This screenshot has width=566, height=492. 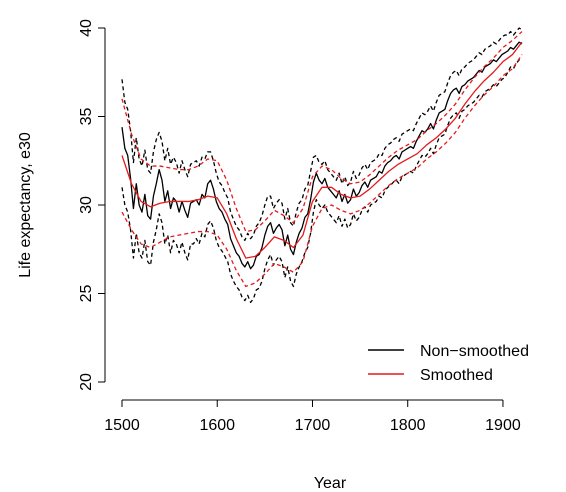 What do you see at coordinates (474, 351) in the screenshot?
I see `legend-label: Non−smoothed` at bounding box center [474, 351].